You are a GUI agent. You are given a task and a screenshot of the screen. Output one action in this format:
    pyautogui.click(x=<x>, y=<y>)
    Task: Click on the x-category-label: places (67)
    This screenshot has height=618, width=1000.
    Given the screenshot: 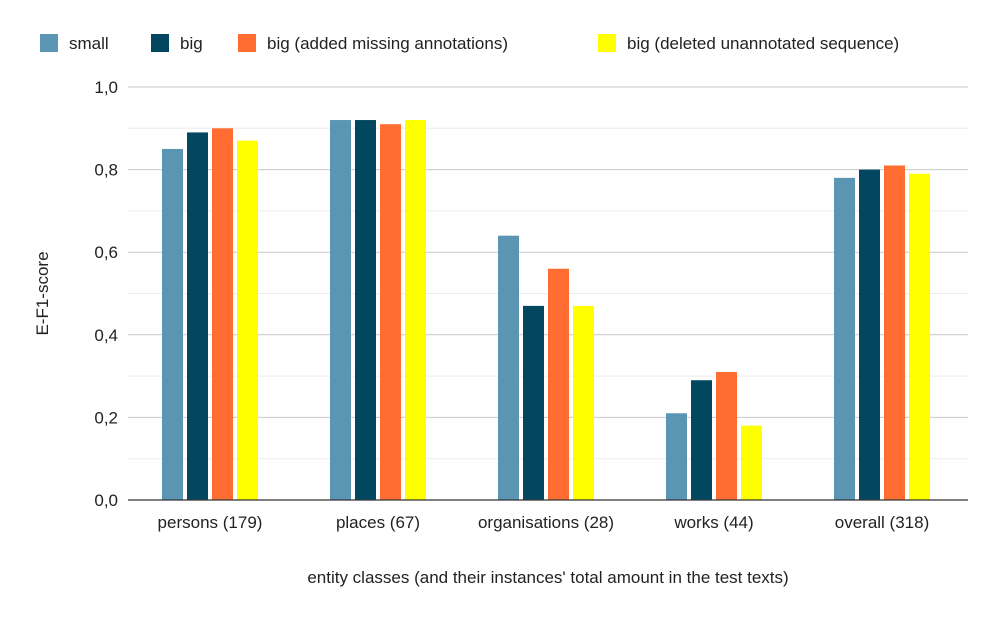 What is the action you would take?
    pyautogui.click(x=378, y=522)
    